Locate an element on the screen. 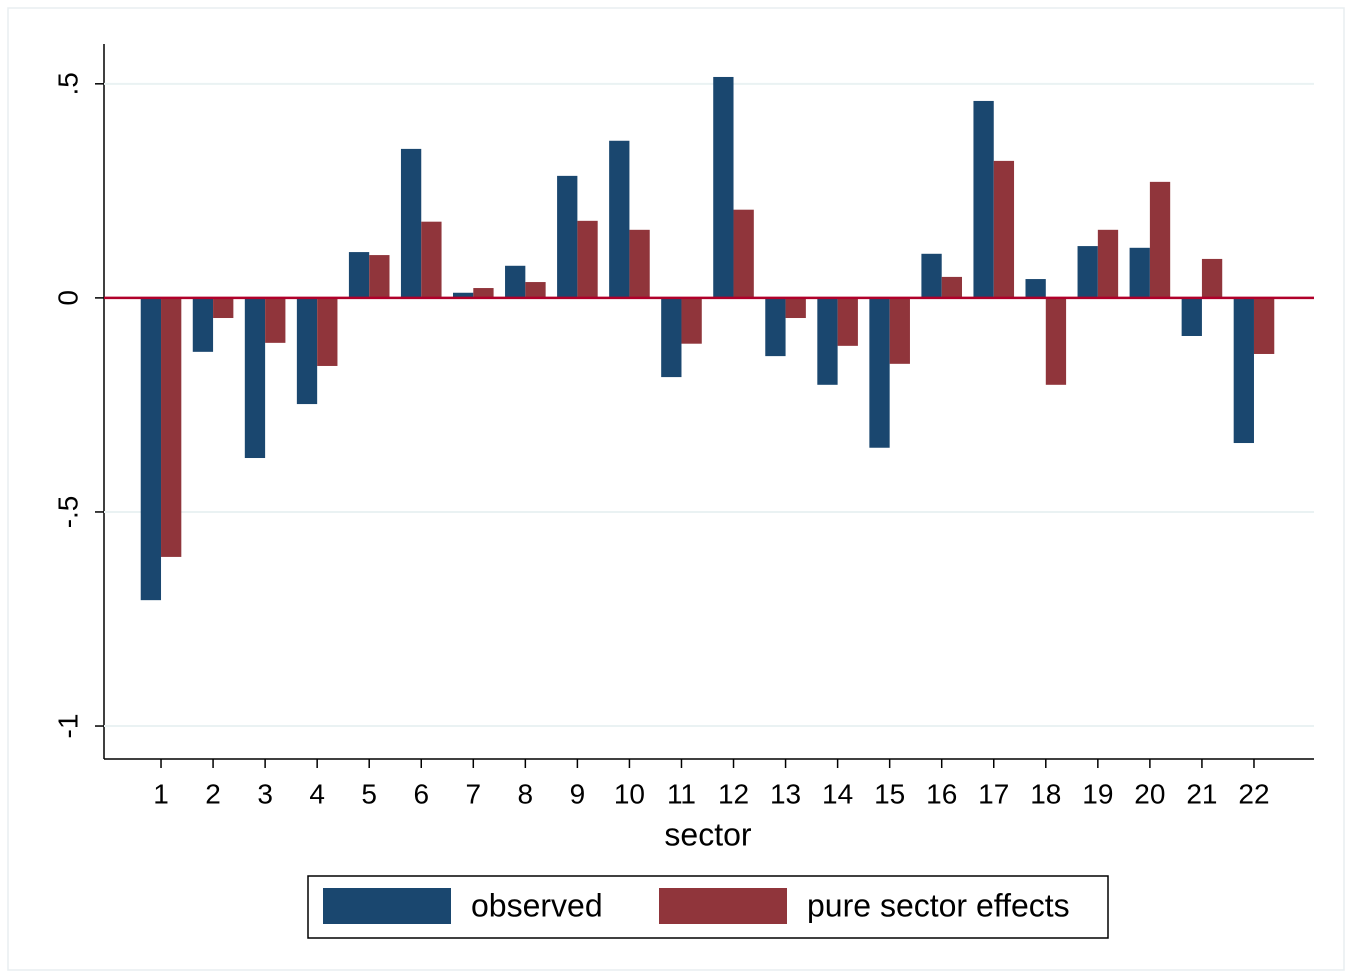  y-tick-label: -1 is located at coordinates (67, 726).